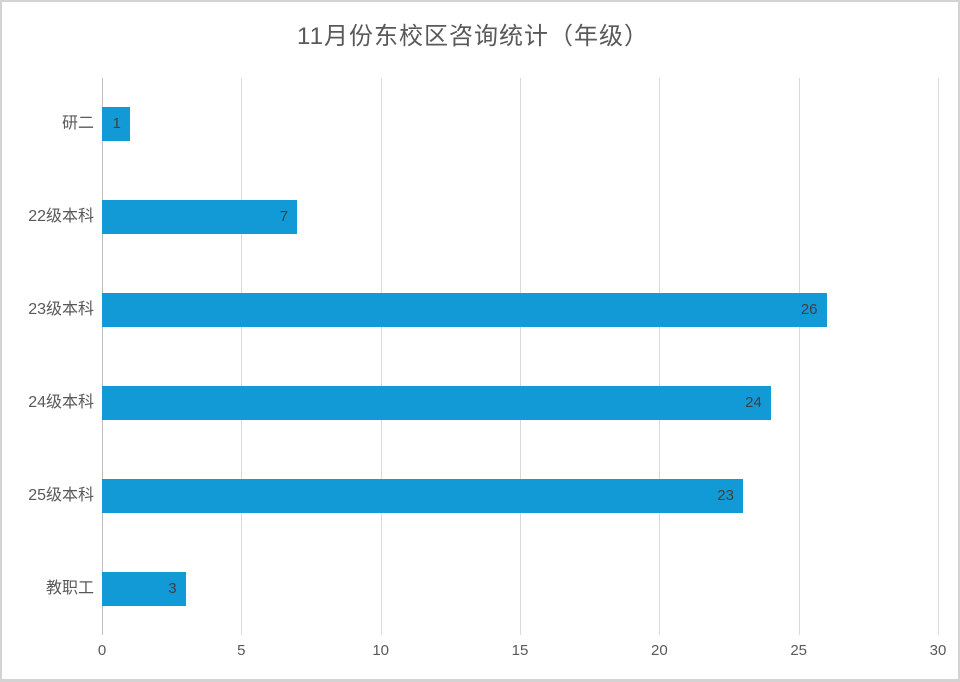 Image resolution: width=960 pixels, height=682 pixels. I want to click on category-label: 教职工, so click(69, 588).